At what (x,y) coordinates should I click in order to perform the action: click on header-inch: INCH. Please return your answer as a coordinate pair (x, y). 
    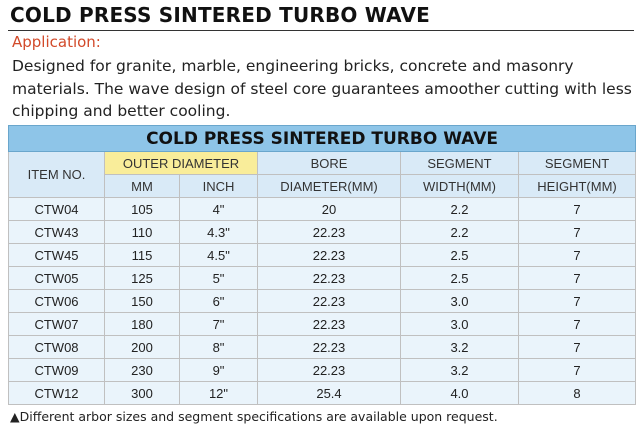
    Looking at the image, I should click on (218, 186).